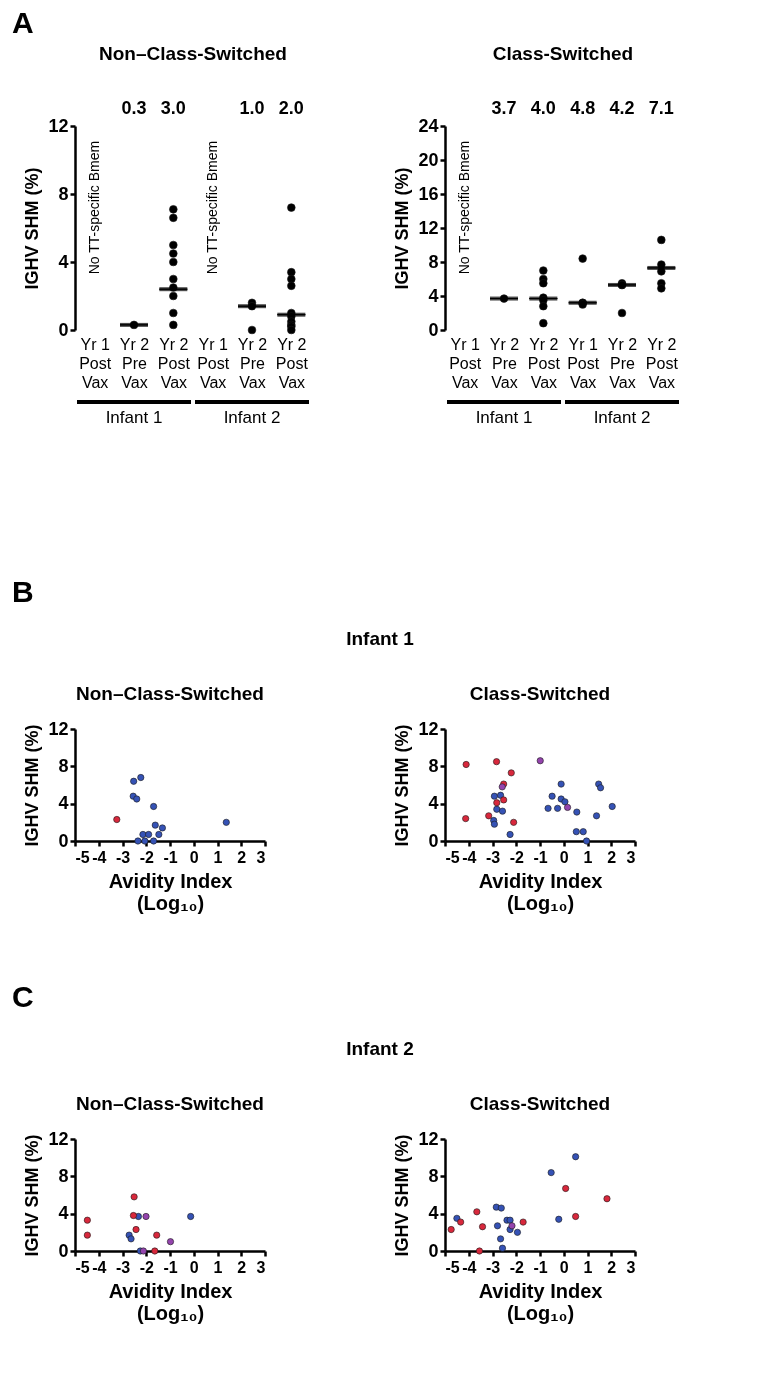  What do you see at coordinates (428, 125) in the screenshot?
I see `y-tick-label: 24` at bounding box center [428, 125].